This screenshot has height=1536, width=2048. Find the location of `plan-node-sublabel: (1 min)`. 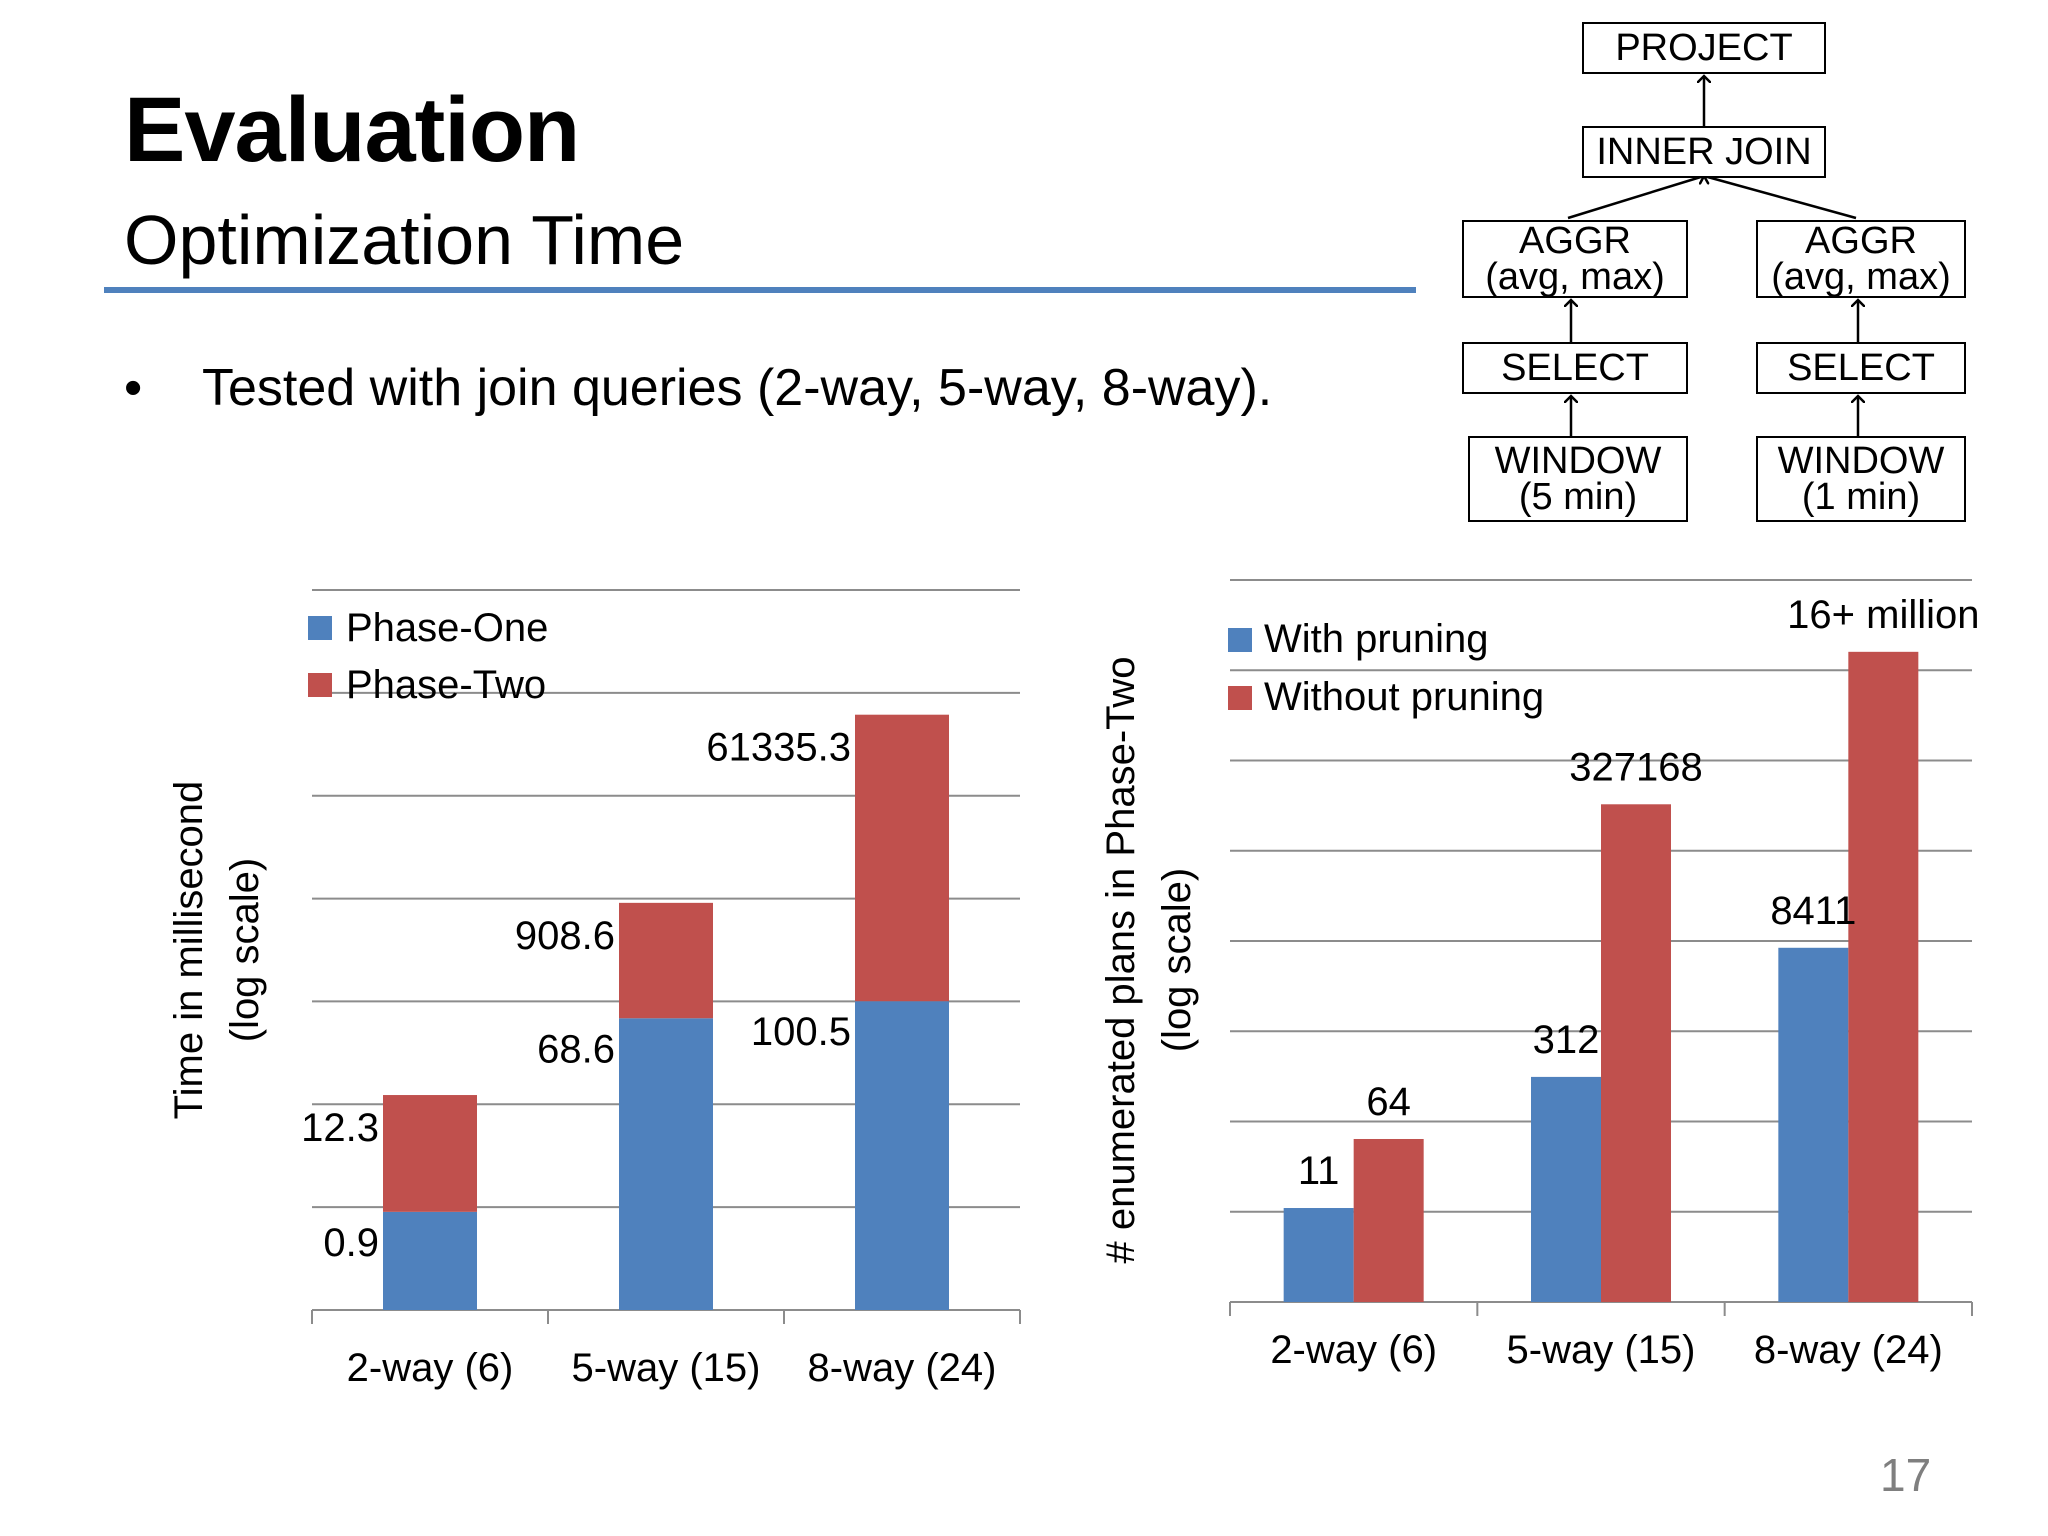

plan-node-sublabel: (1 min) is located at coordinates (1861, 497).